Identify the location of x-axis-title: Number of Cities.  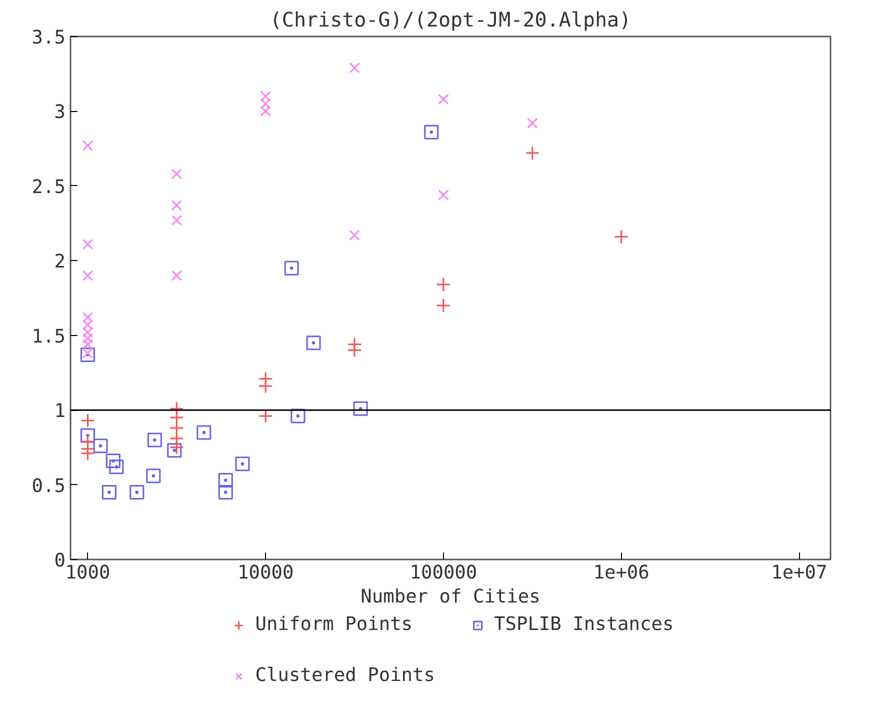
(450, 597).